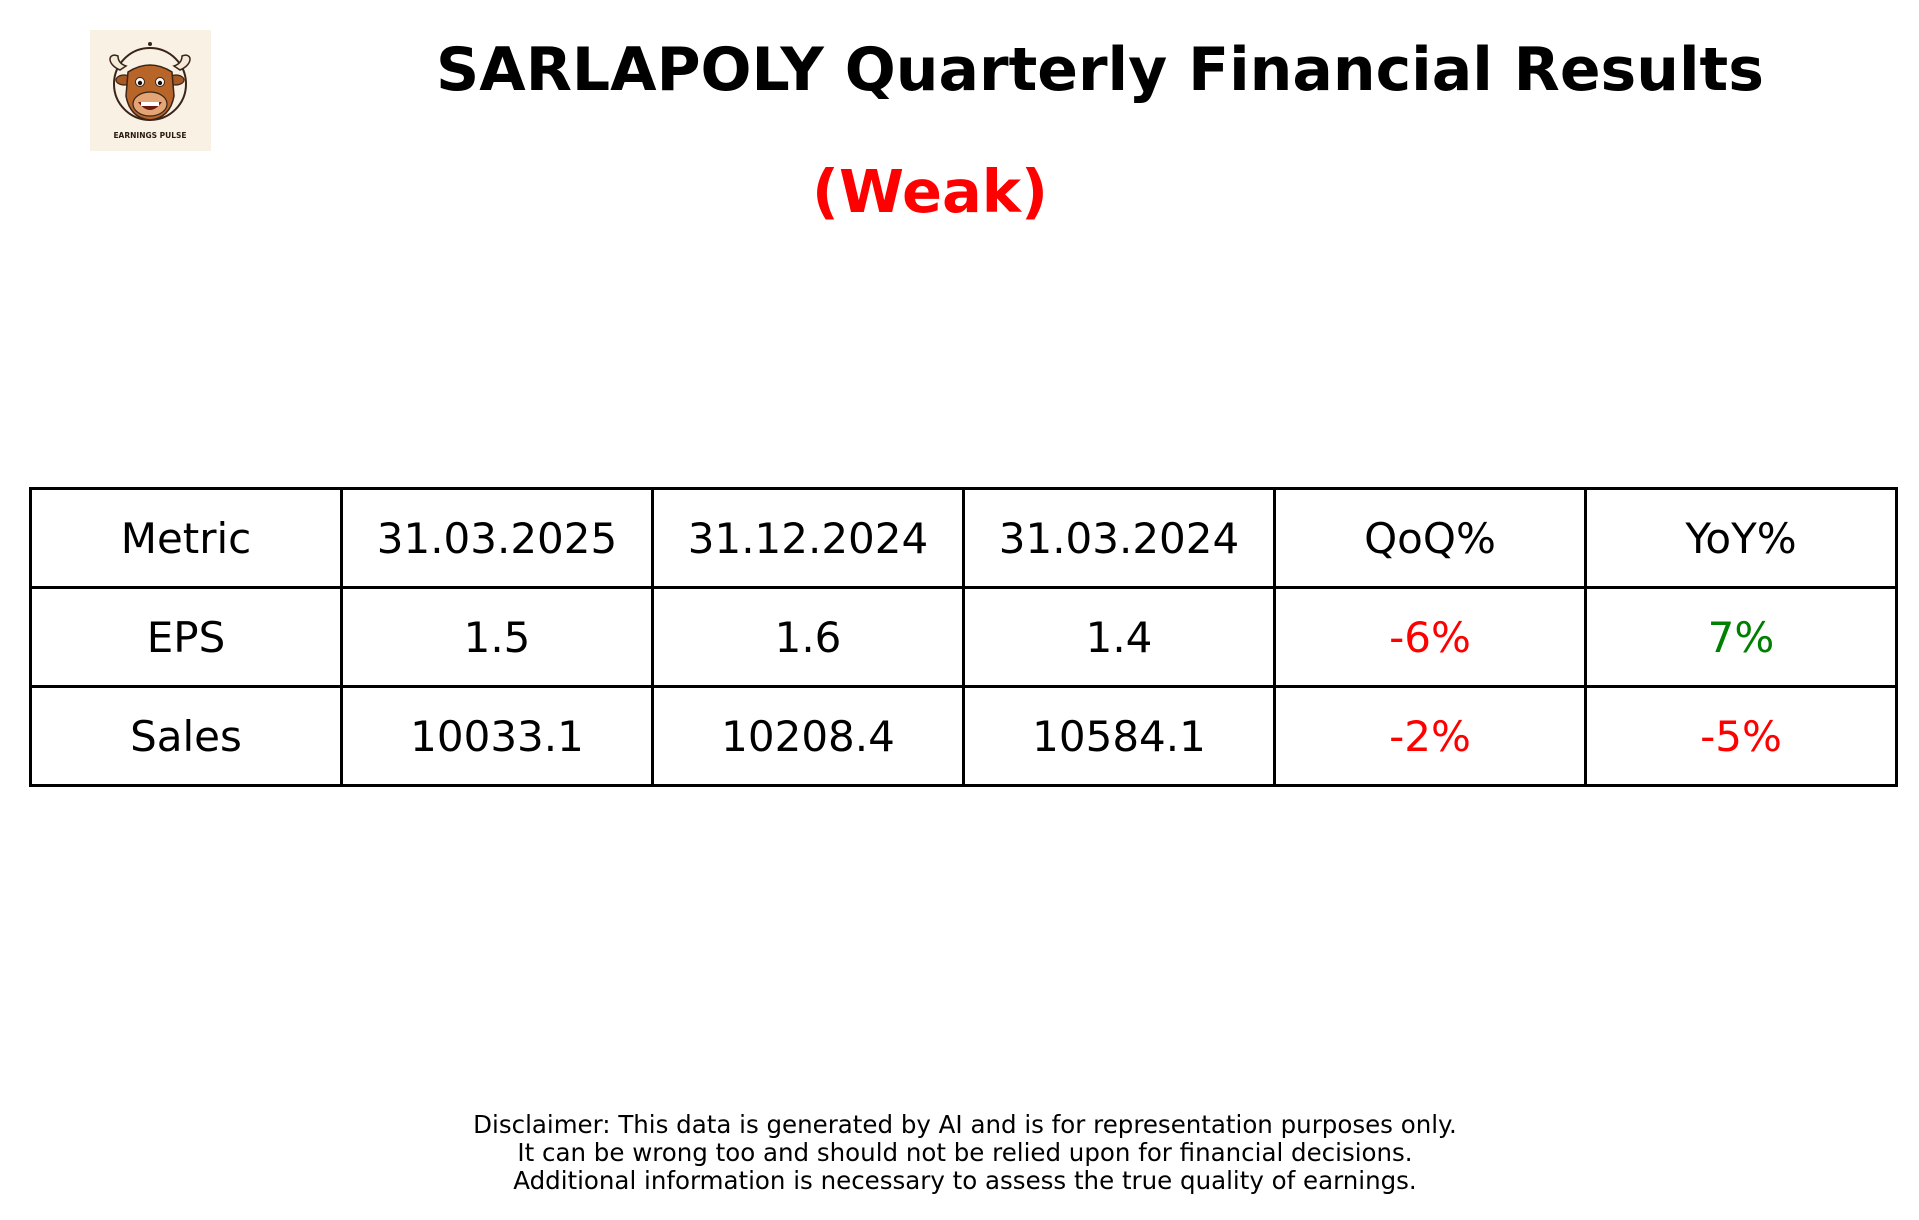 The height and width of the screenshot is (1220, 1919). I want to click on table-cell: 10584.1, so click(1119, 736).